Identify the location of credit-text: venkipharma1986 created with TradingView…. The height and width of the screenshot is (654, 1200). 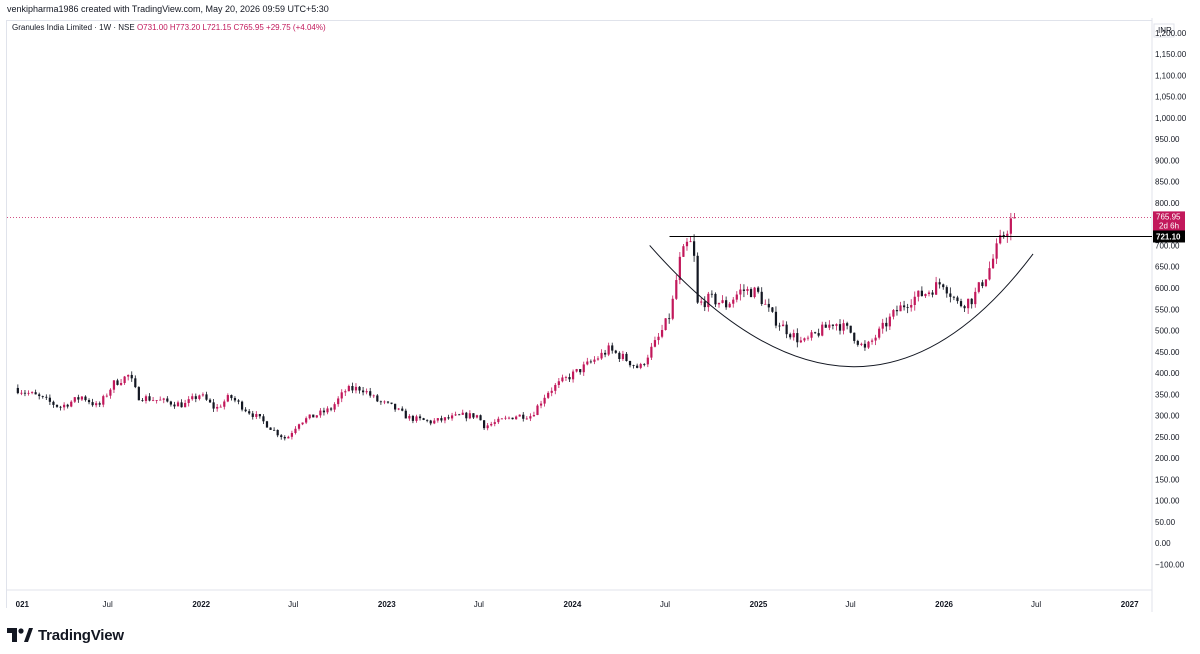
(168, 9).